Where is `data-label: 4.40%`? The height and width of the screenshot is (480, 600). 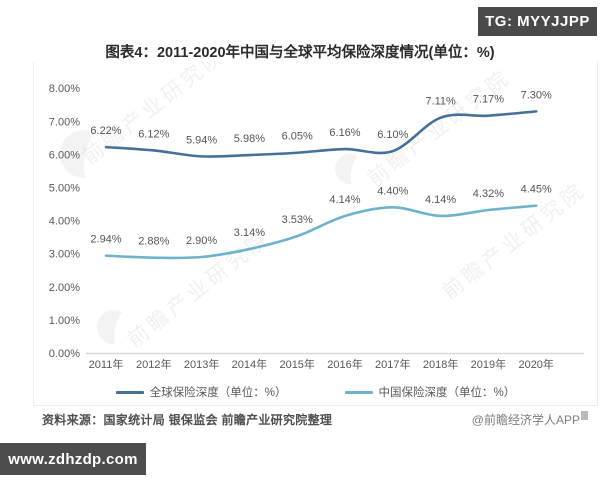
data-label: 4.40% is located at coordinates (392, 191).